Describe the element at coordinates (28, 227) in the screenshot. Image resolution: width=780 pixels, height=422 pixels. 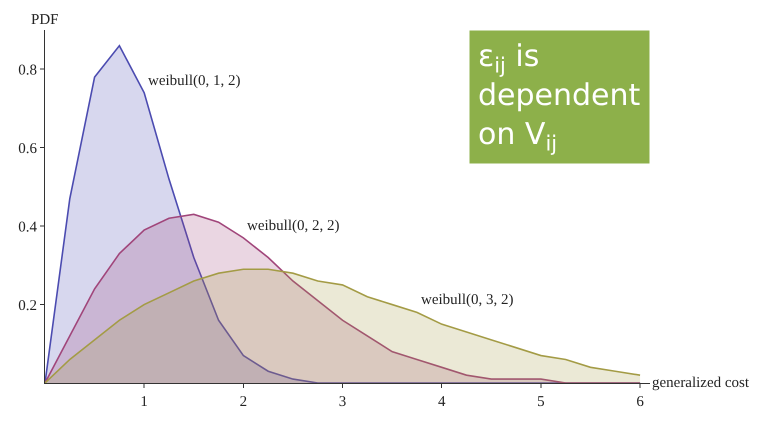
I see `y-tick-label: 0.4` at that location.